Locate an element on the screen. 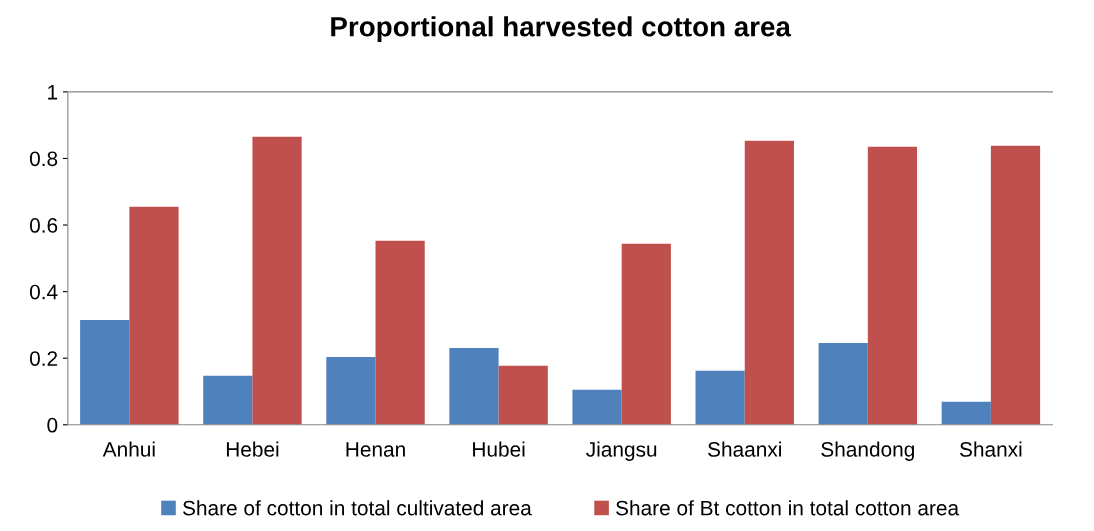 The width and height of the screenshot is (1094, 531). y-tick-label: 0.2 is located at coordinates (43, 358).